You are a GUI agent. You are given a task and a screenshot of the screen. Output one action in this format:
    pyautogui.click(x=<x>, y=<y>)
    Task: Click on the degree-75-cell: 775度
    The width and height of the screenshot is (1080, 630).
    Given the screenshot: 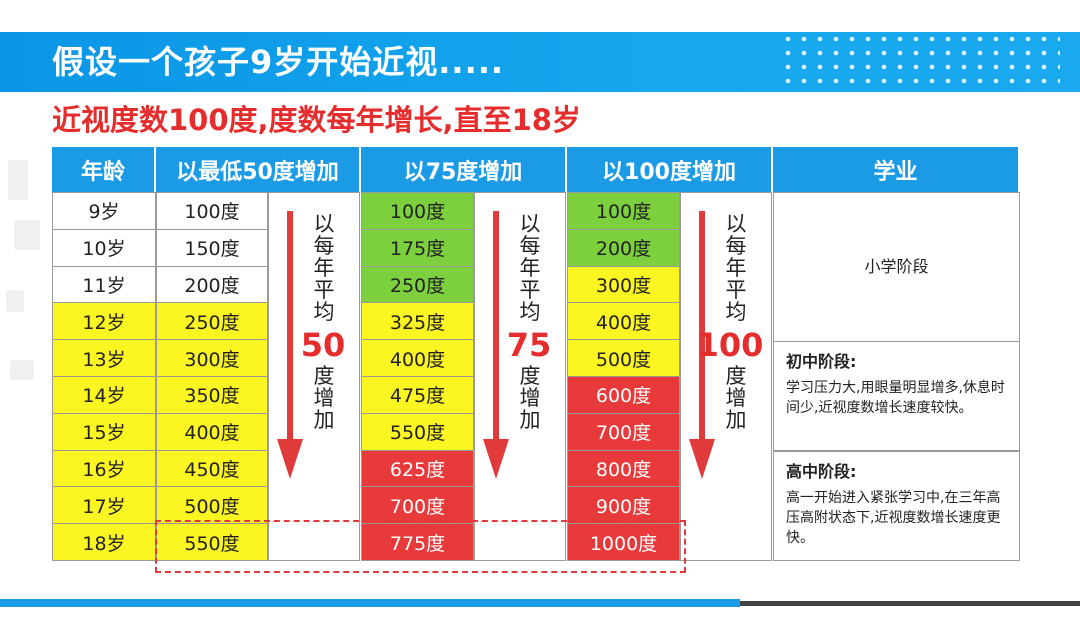 What is the action you would take?
    pyautogui.click(x=417, y=542)
    